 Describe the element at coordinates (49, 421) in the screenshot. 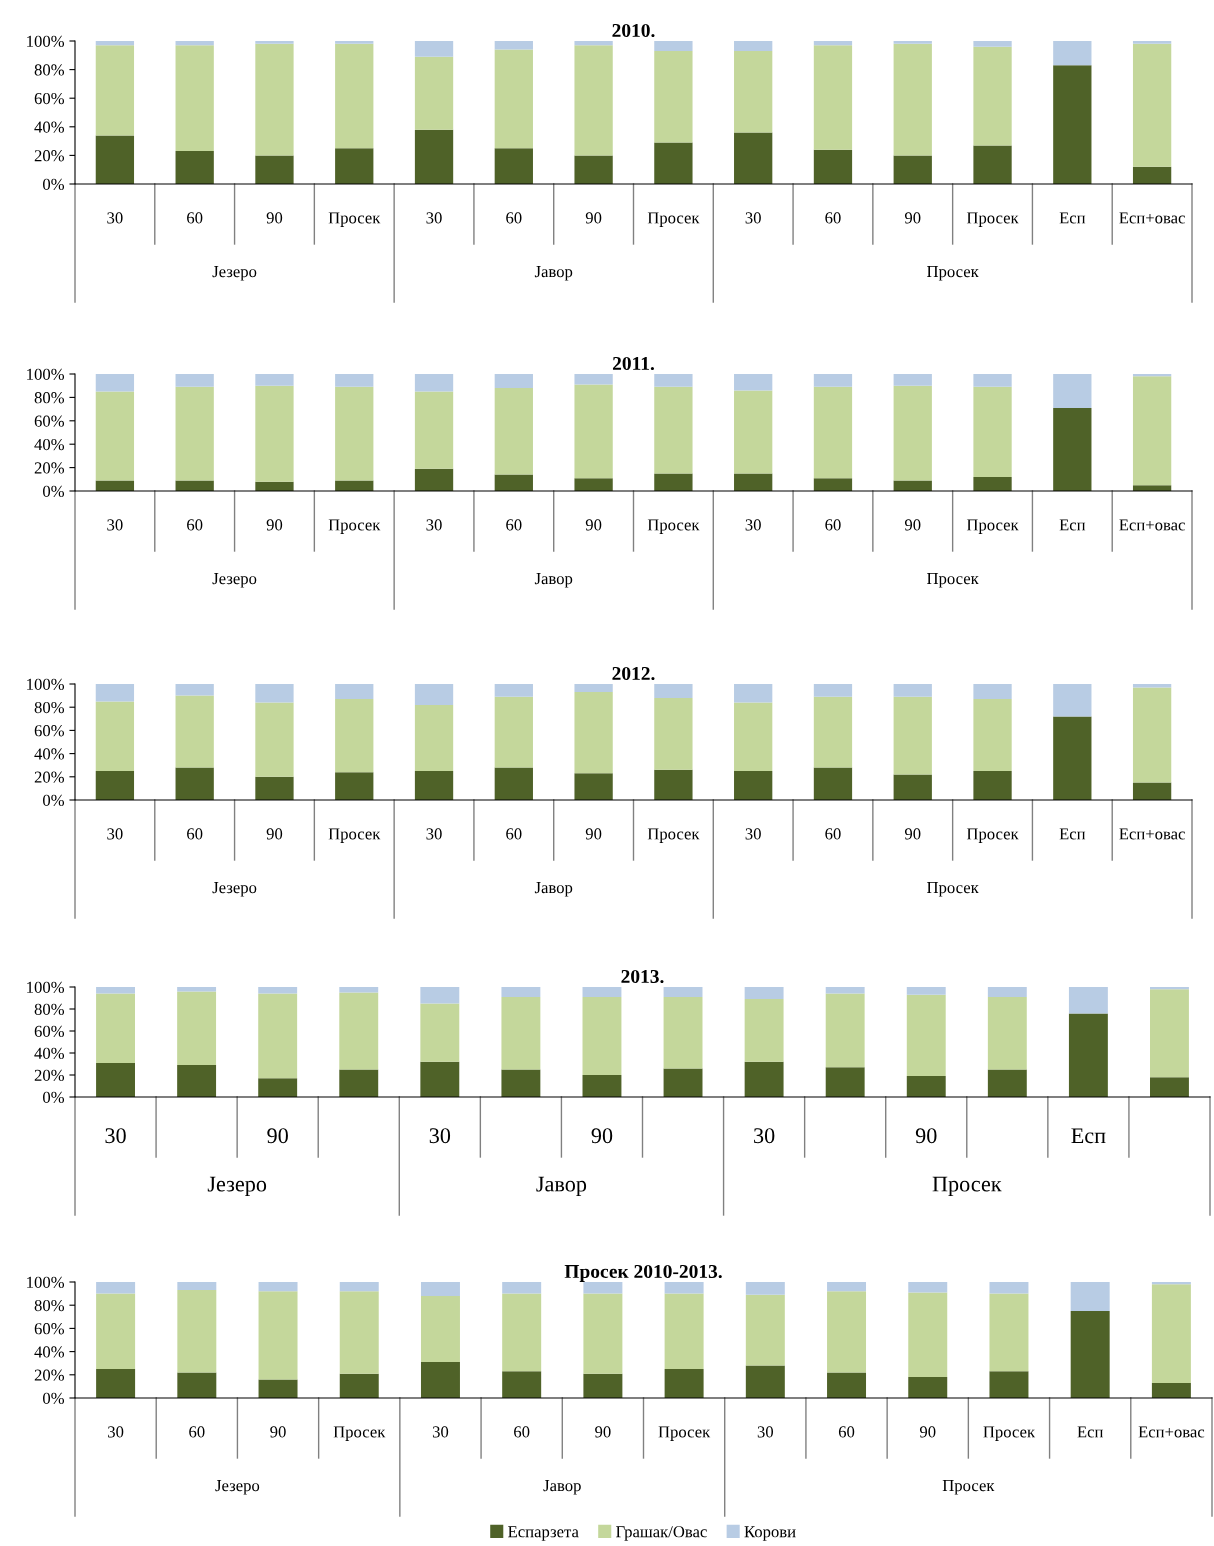

I see `y-tick-label: 60%` at that location.